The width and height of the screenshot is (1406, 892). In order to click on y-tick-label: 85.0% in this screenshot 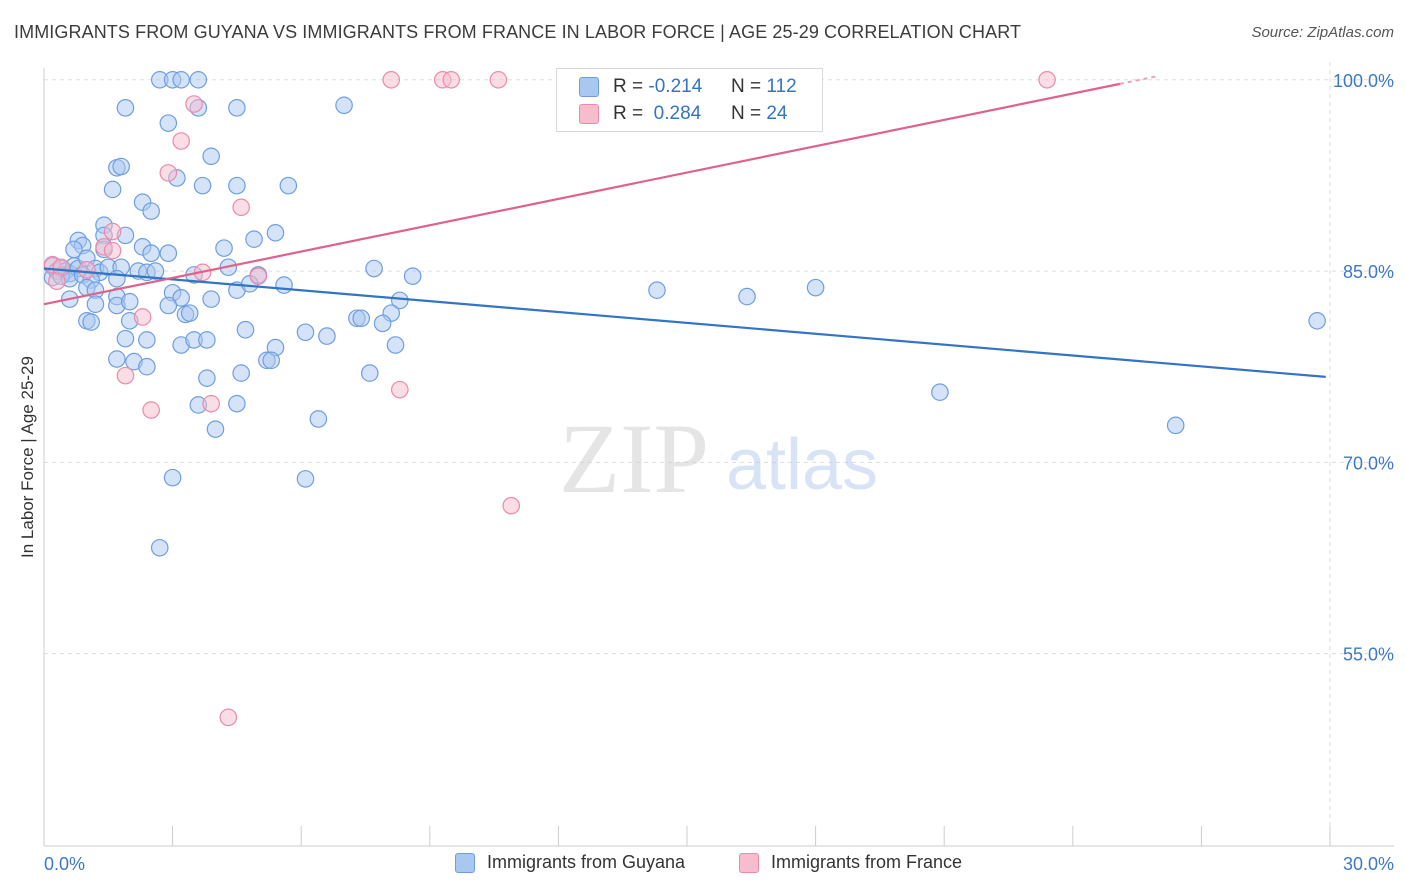, I will do `click(1368, 272)`.